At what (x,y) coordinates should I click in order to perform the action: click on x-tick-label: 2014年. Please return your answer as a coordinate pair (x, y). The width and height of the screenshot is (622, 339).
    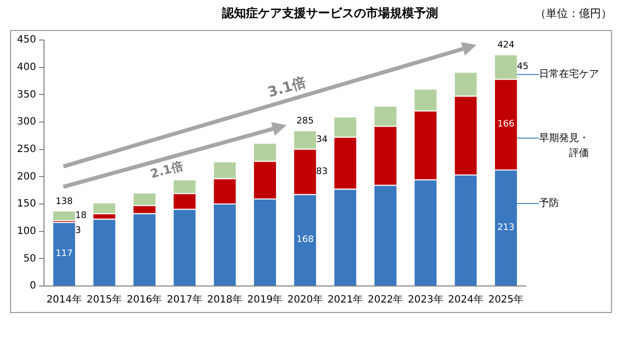
    Looking at the image, I should click on (64, 300).